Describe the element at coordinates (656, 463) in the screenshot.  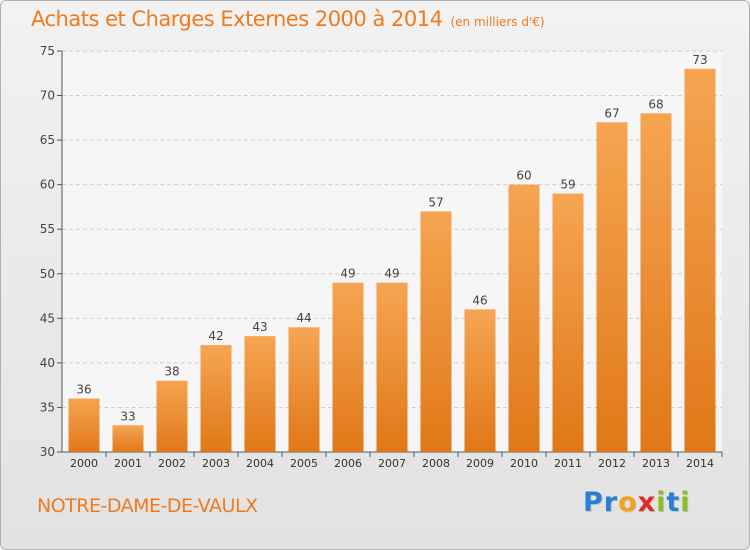
I see `x-tick-label: 2013` at that location.